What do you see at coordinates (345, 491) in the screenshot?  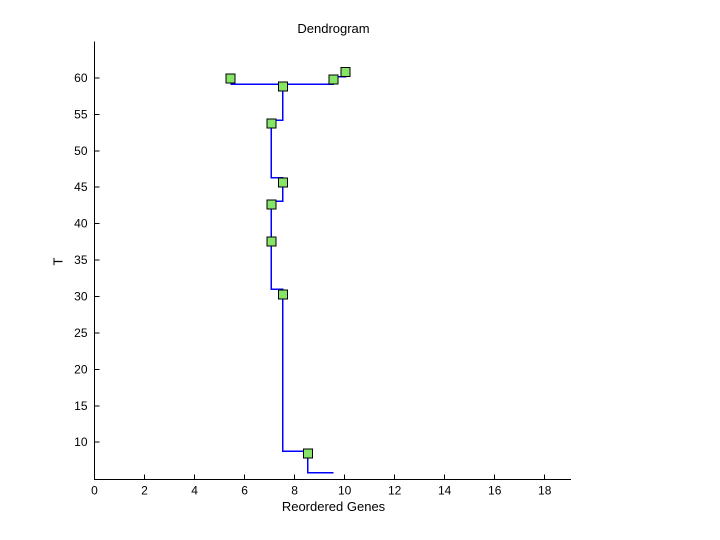 I see `x-tick-label: 10` at bounding box center [345, 491].